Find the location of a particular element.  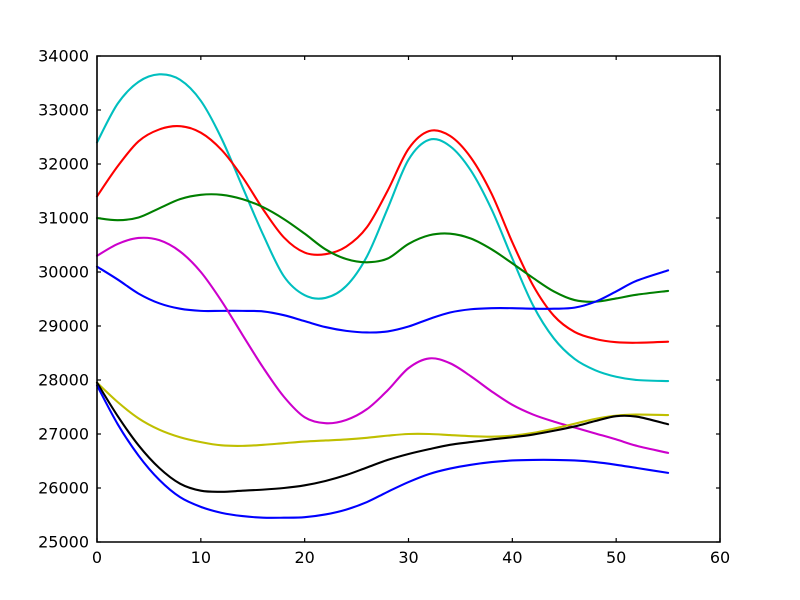

y-tick-label-7: 32000 is located at coordinates (63, 164).